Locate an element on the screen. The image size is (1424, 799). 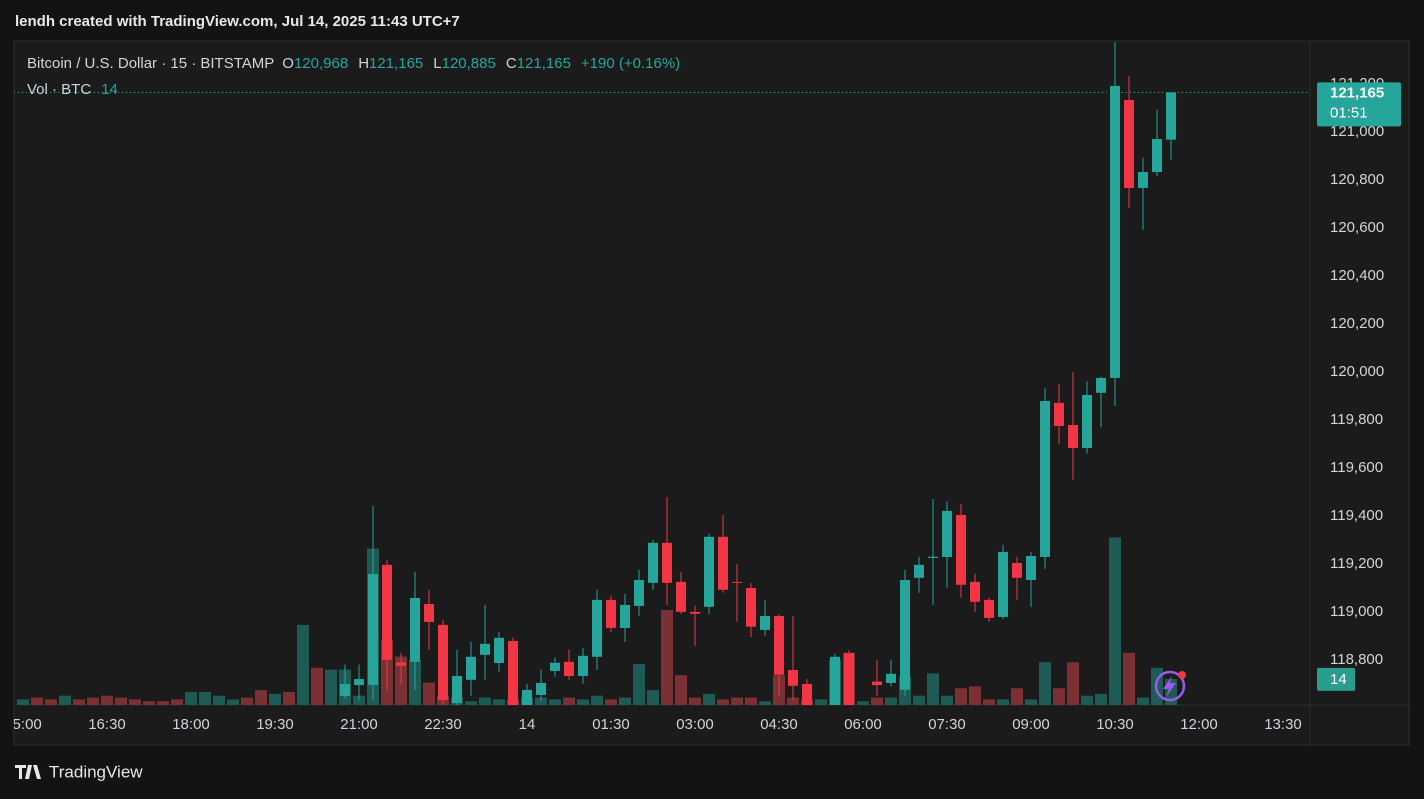
y-tick-label: 120,200 is located at coordinates (1357, 323).